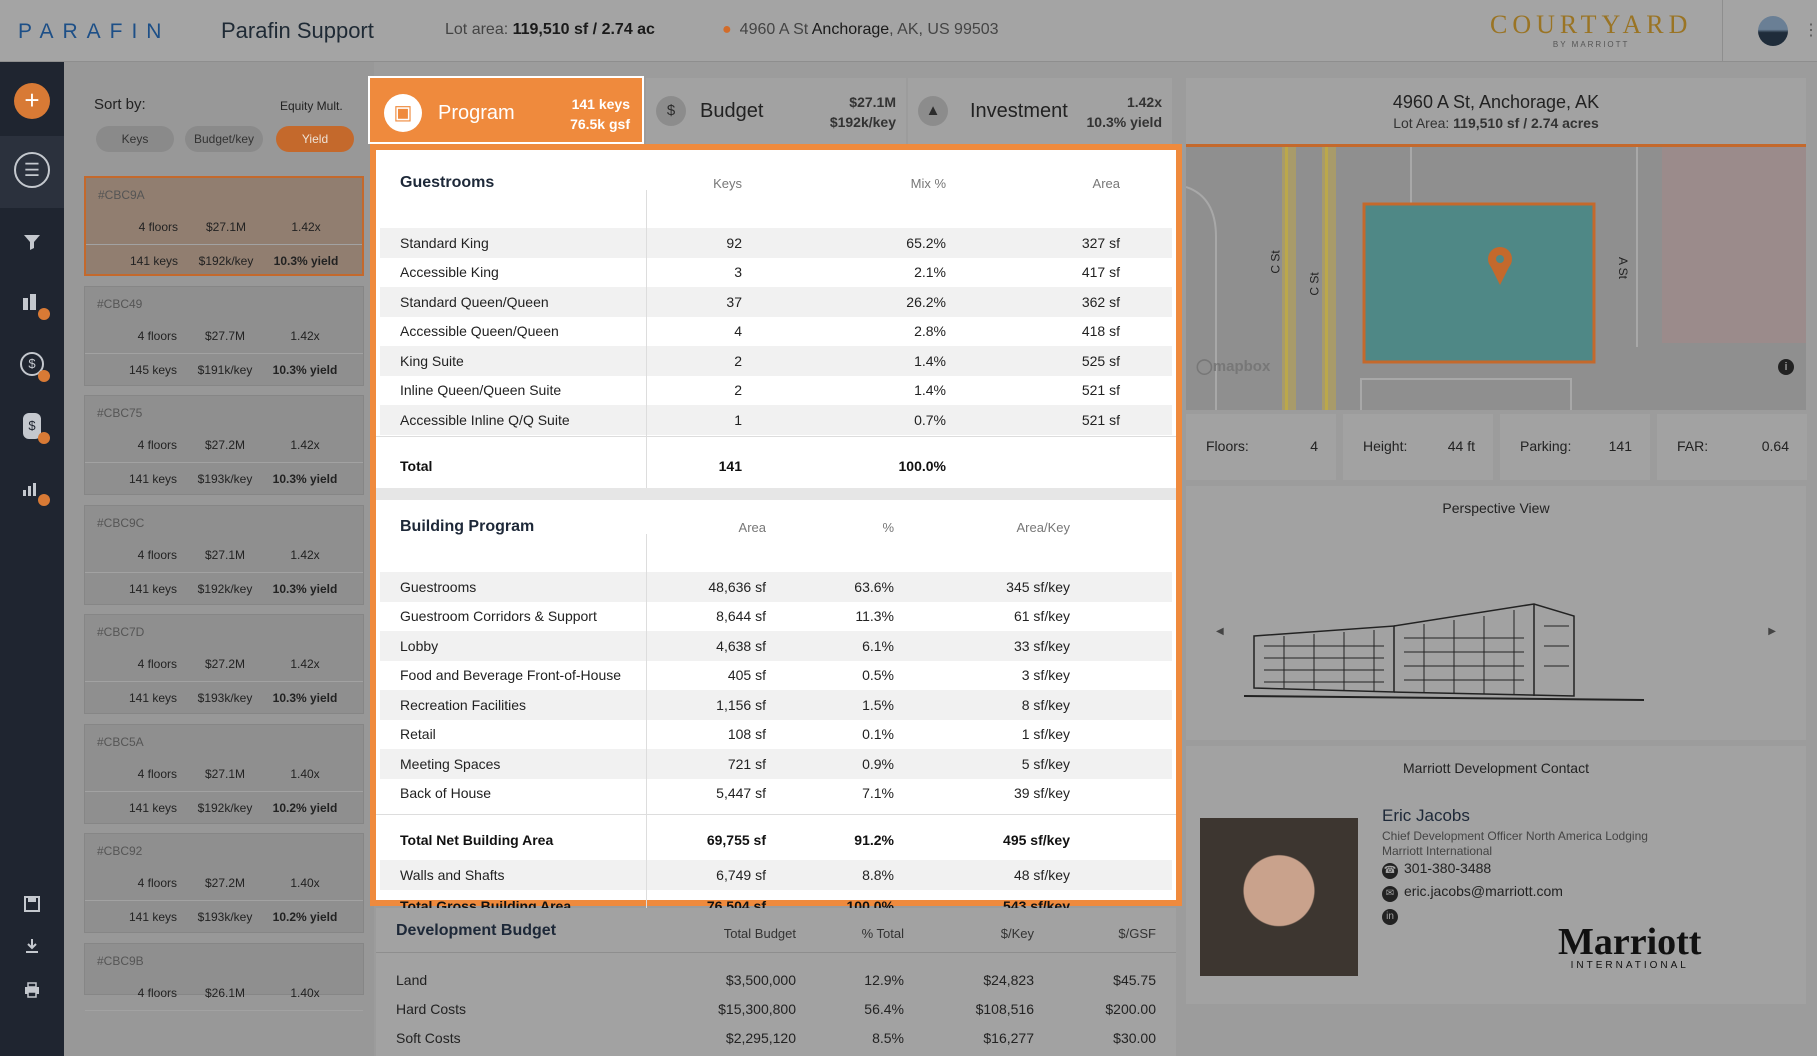 This screenshot has height=1056, width=1817. I want to click on guestroom-row: Accessible Inline Q/Q Suite 1 0.7% 521 sf, so click(776, 420).